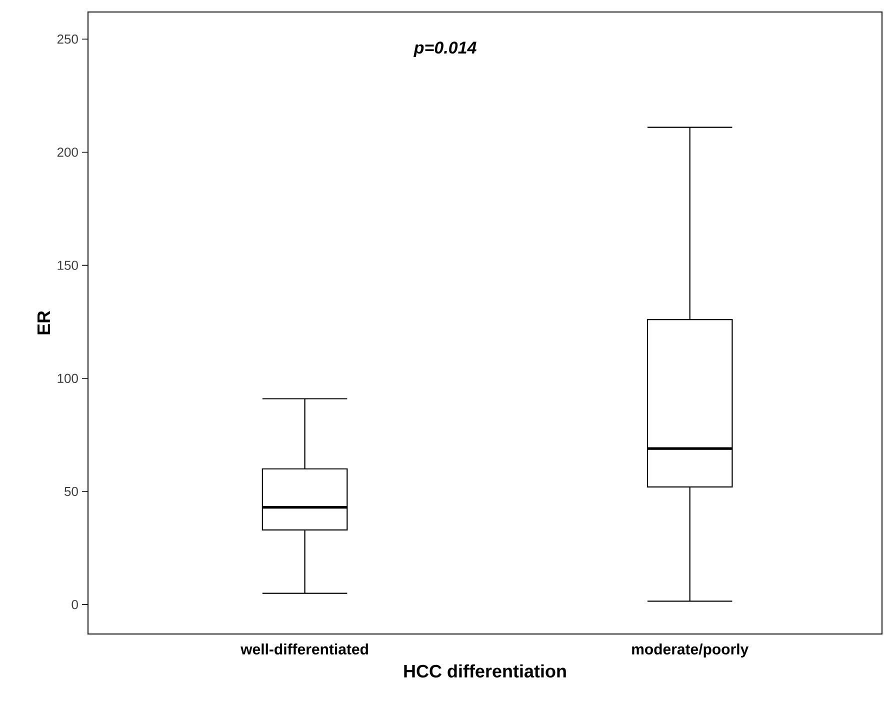  I want to click on x-tick-label: moderate/poorly, so click(690, 651).